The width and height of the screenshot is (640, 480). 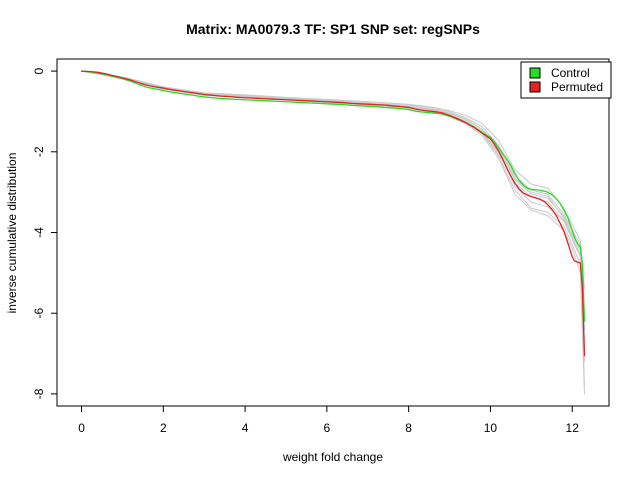 I want to click on legend: Control Permuted, so click(x=566, y=80).